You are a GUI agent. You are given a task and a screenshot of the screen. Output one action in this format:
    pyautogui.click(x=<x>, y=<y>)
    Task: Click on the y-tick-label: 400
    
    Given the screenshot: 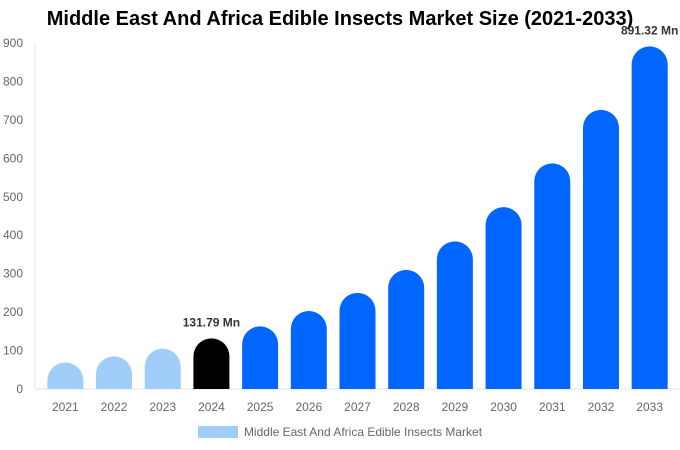 What is the action you would take?
    pyautogui.click(x=13, y=235)
    